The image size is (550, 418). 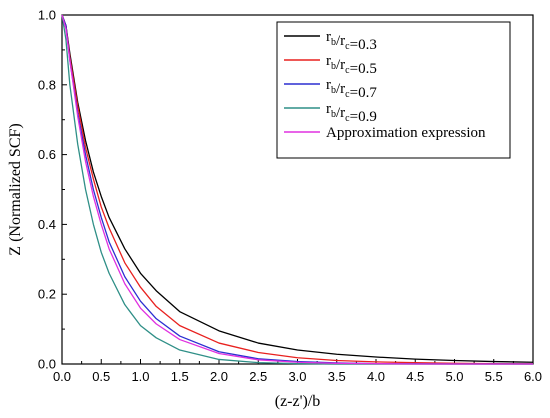 I want to click on legend-box, so click(x=393, y=90).